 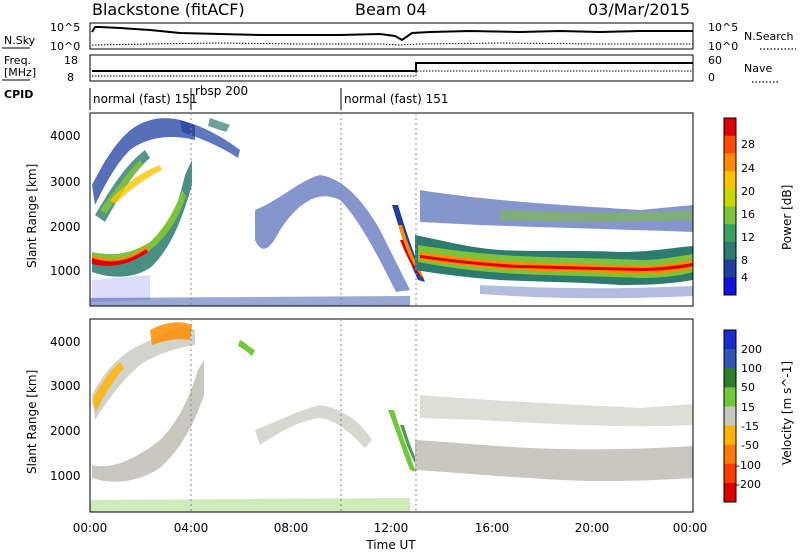 I want to click on power-cb-tick-24: 24, so click(x=748, y=168).